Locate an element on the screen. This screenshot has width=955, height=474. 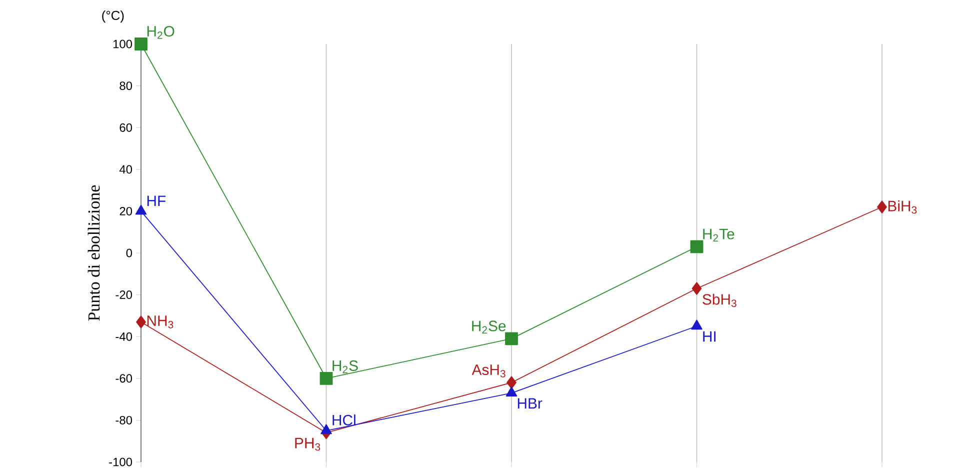
y-tick-label: 40 is located at coordinates (125, 169).